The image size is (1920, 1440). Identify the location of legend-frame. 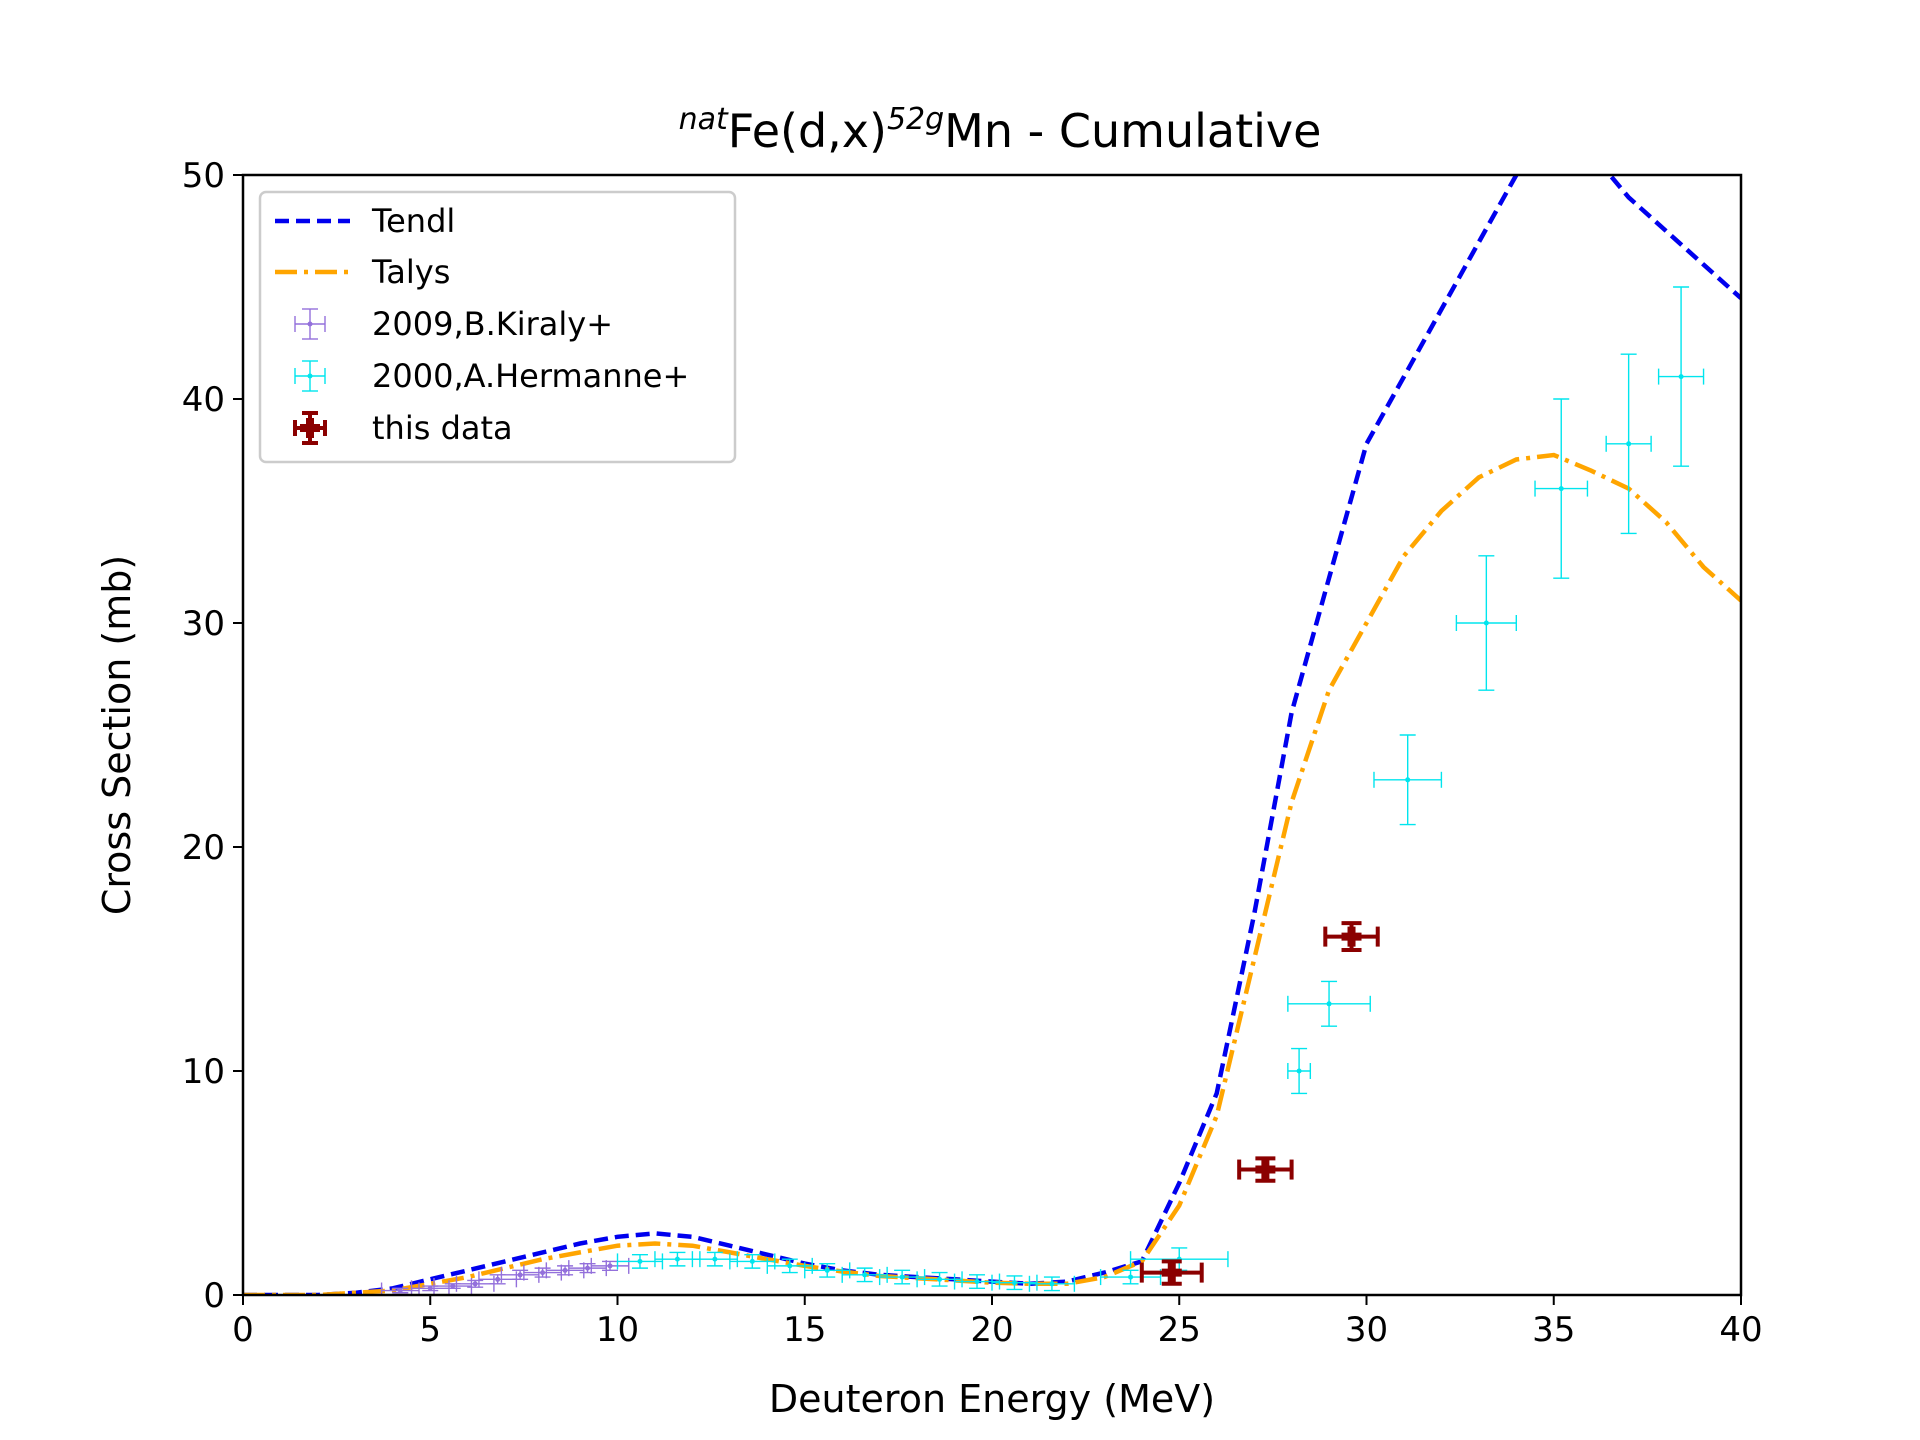
(497, 327).